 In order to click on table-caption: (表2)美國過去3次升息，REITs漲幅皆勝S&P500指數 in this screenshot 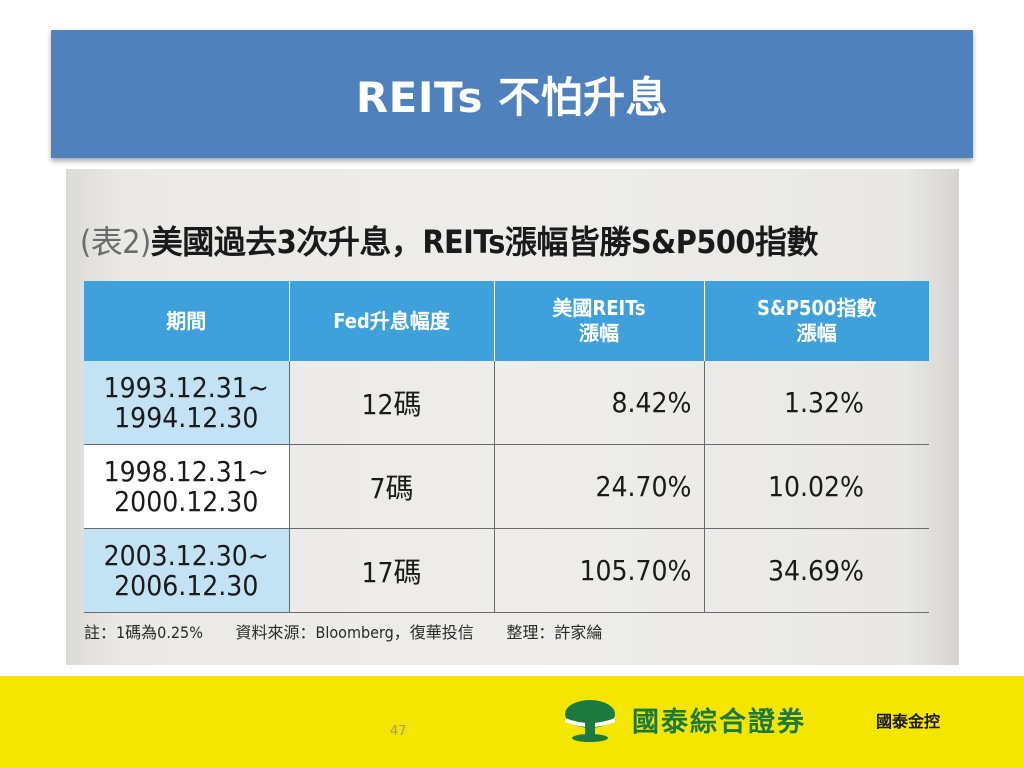, I will do `click(449, 242)`.